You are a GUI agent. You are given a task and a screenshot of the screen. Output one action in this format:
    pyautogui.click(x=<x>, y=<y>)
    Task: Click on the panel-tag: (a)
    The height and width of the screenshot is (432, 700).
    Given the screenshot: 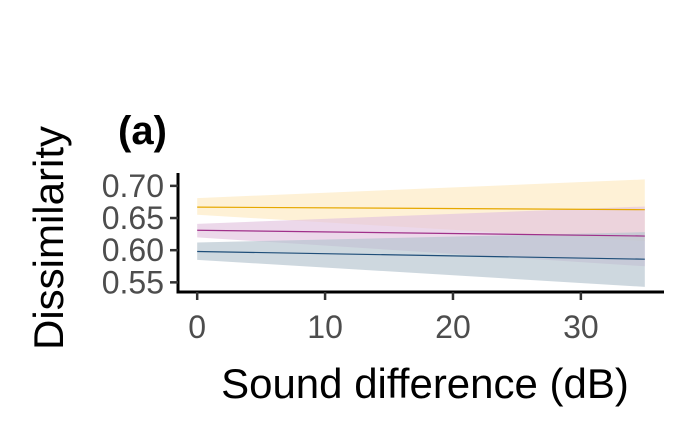 What is the action you would take?
    pyautogui.click(x=142, y=131)
    